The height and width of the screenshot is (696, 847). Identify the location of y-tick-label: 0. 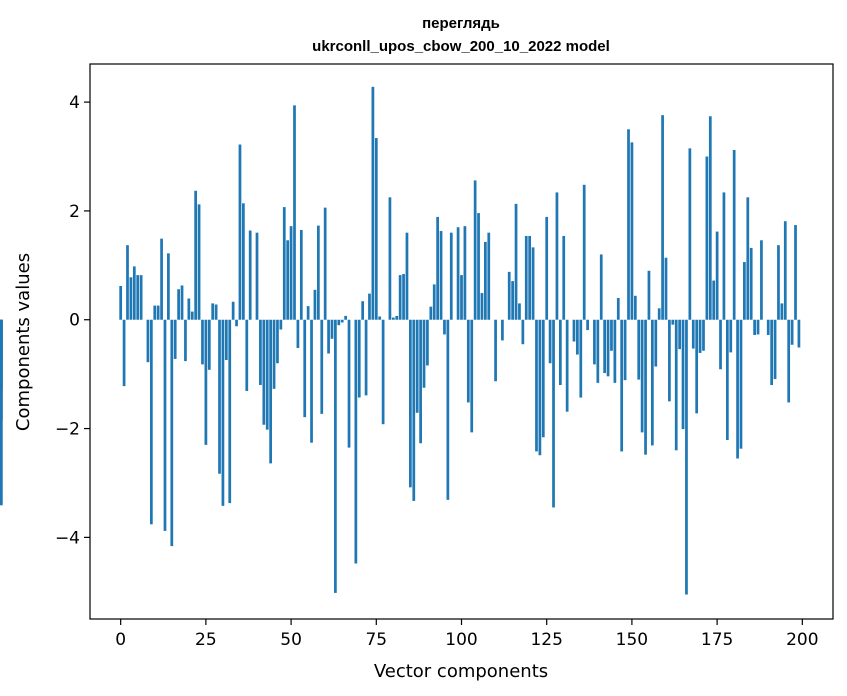
(74, 321).